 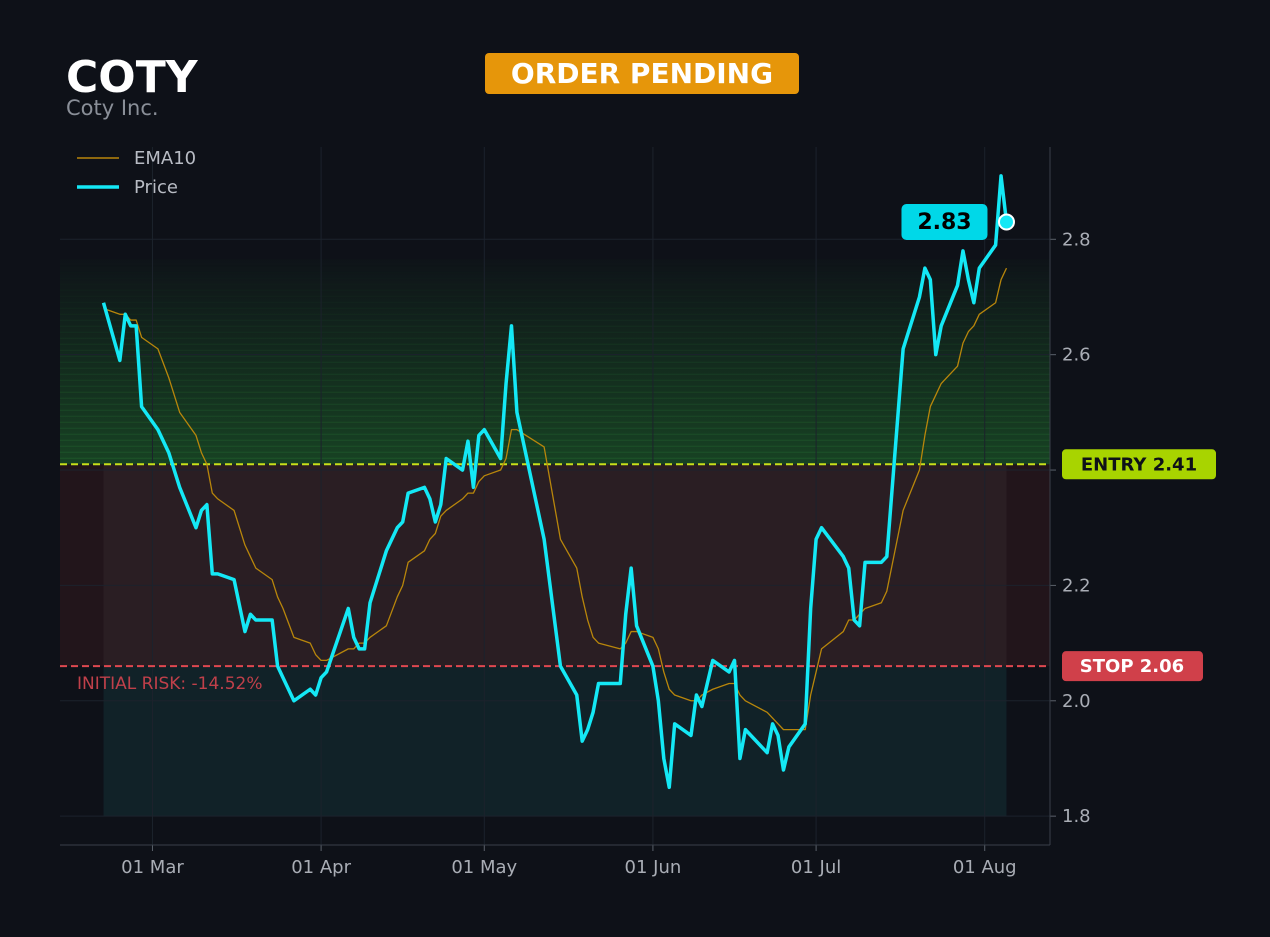 I want to click on y-tick-label: 2.8, so click(x=1076, y=239).